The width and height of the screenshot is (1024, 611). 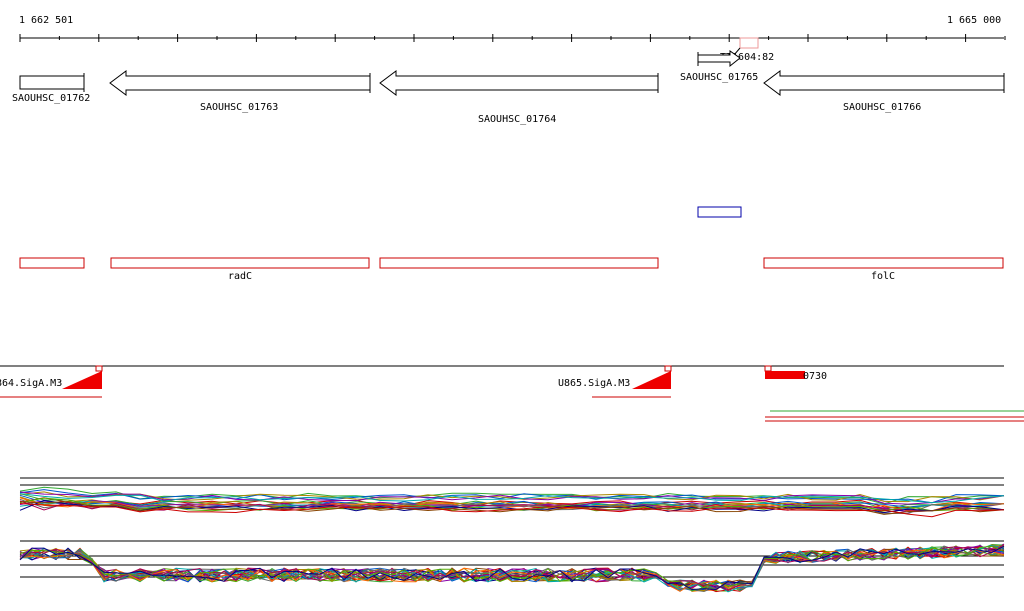 I want to click on terminator-box, so click(x=749, y=43).